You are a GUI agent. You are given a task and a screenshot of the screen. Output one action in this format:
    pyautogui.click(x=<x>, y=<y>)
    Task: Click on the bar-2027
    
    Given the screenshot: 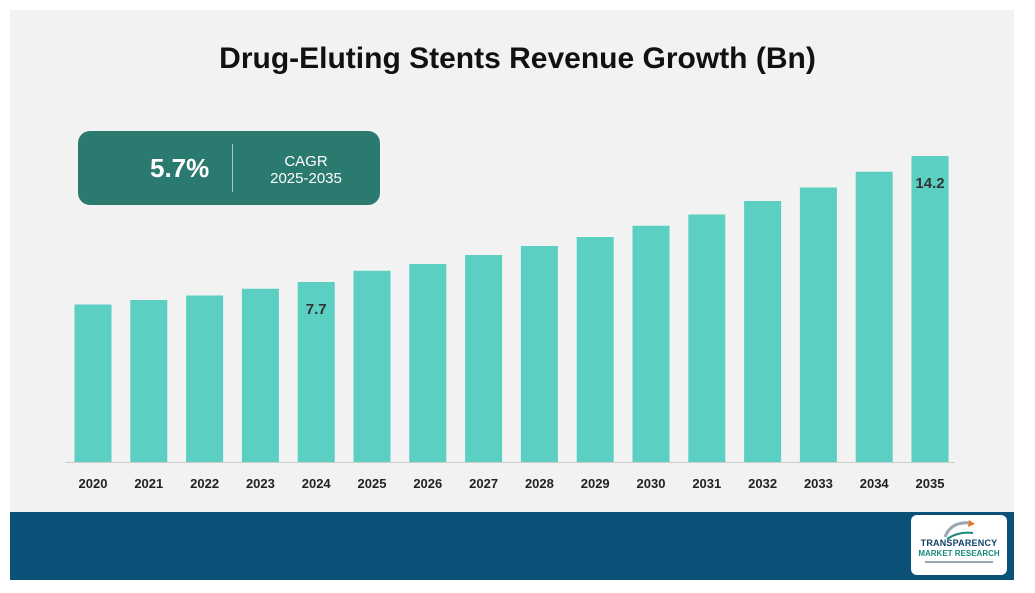 What is the action you would take?
    pyautogui.click(x=484, y=358)
    